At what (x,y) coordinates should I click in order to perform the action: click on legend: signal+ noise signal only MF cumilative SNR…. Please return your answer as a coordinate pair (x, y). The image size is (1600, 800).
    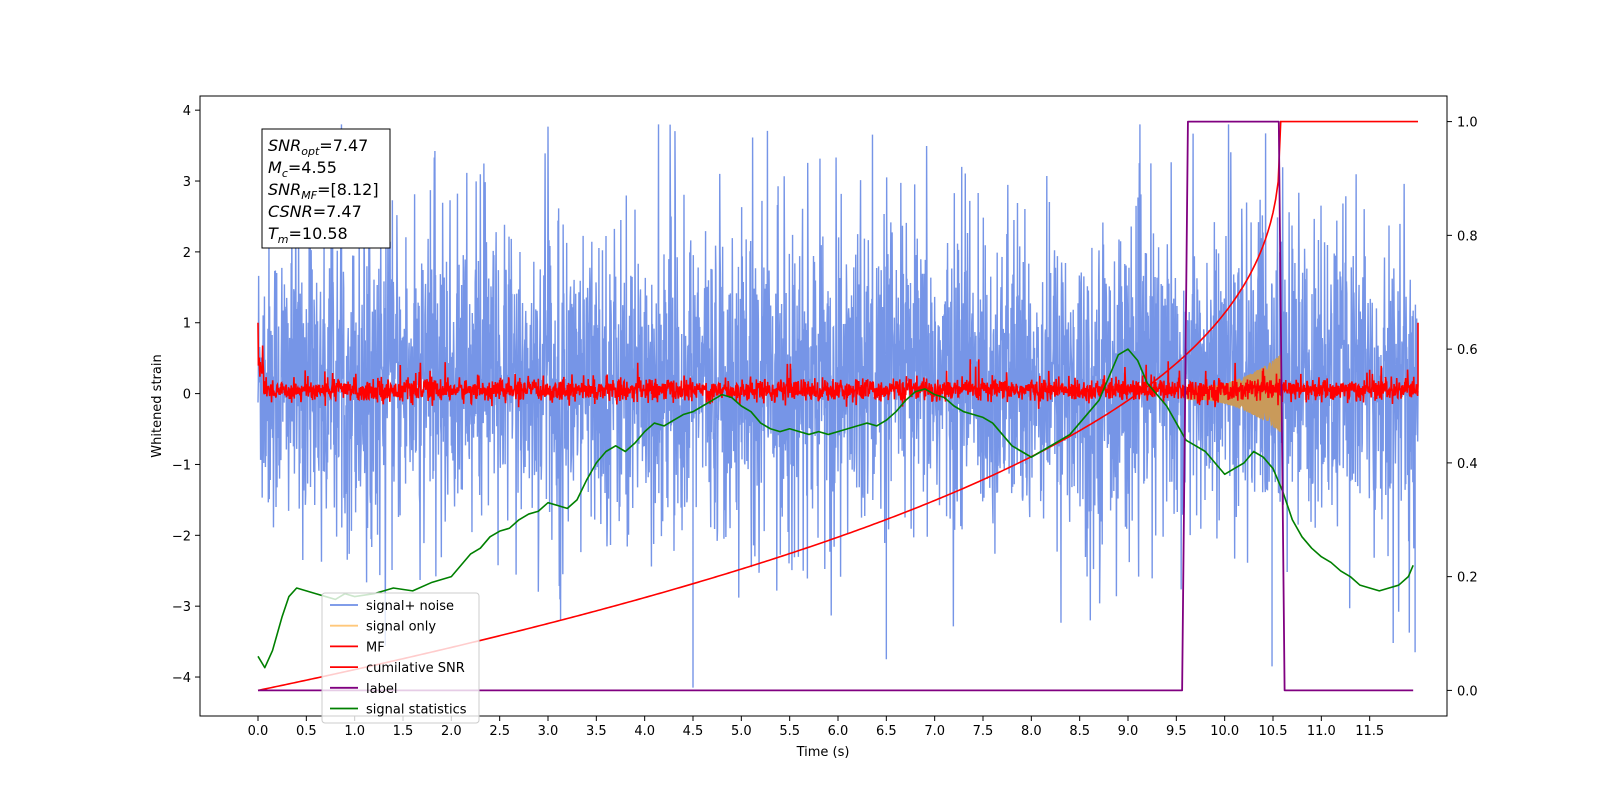
    Looking at the image, I should click on (400, 658).